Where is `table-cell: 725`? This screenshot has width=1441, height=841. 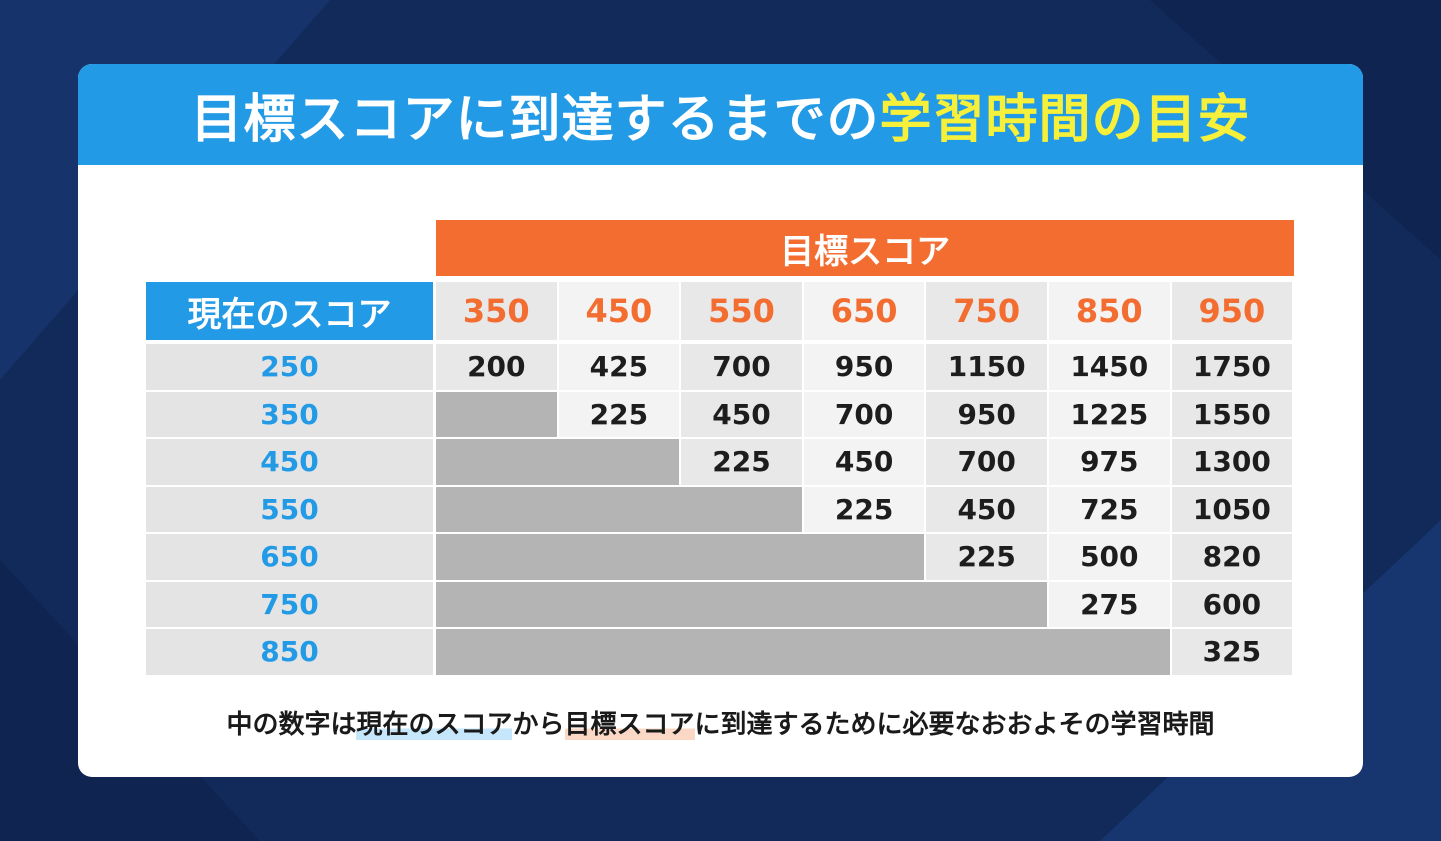 table-cell: 725 is located at coordinates (1109, 509).